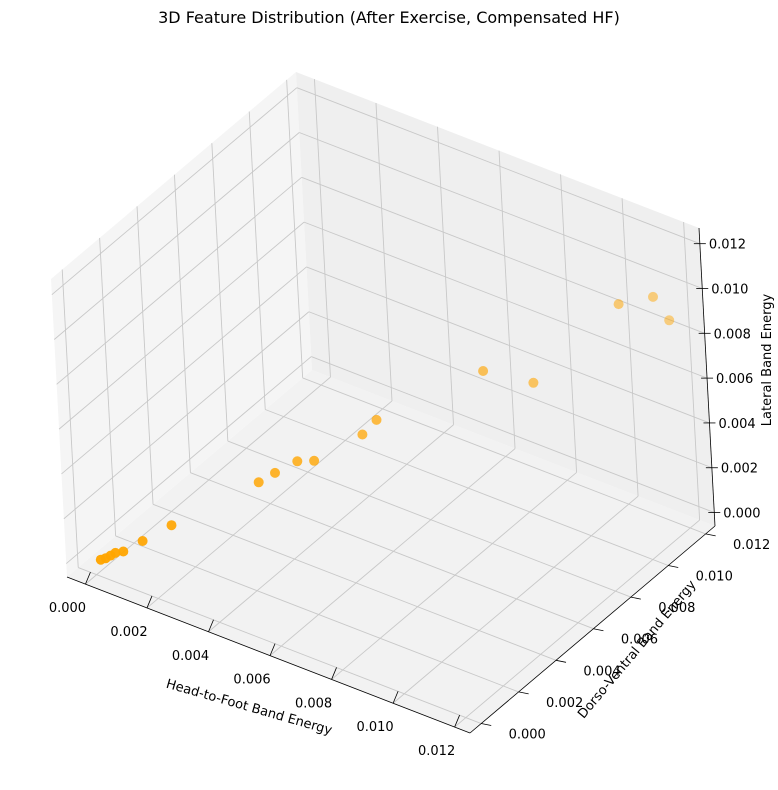 This screenshot has height=790, width=778. What do you see at coordinates (729, 289) in the screenshot?
I see `z-tick-label: 0.010` at bounding box center [729, 289].